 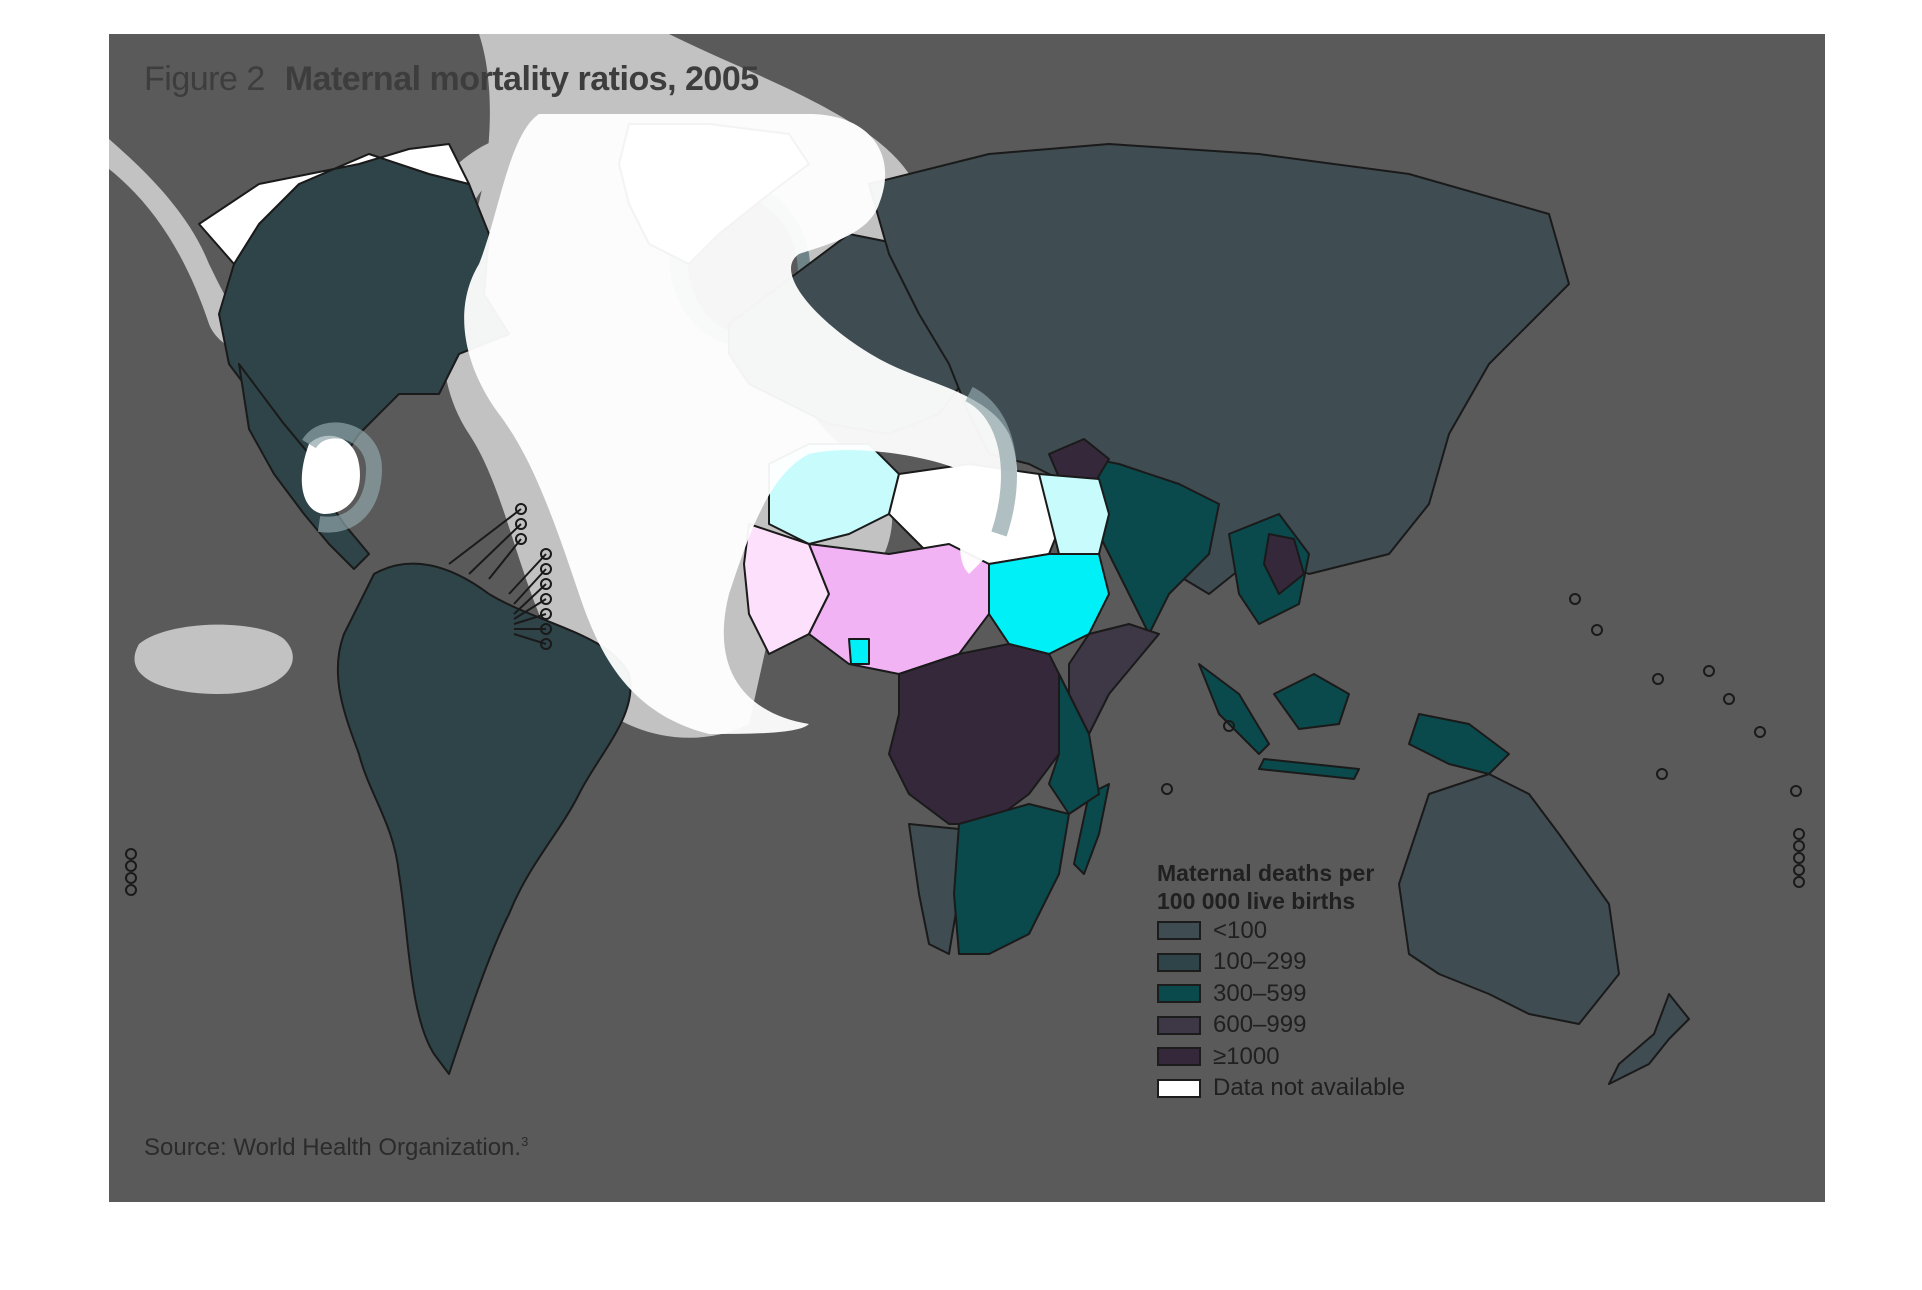 What do you see at coordinates (204, 79) in the screenshot?
I see `figure-label: Figure 2` at bounding box center [204, 79].